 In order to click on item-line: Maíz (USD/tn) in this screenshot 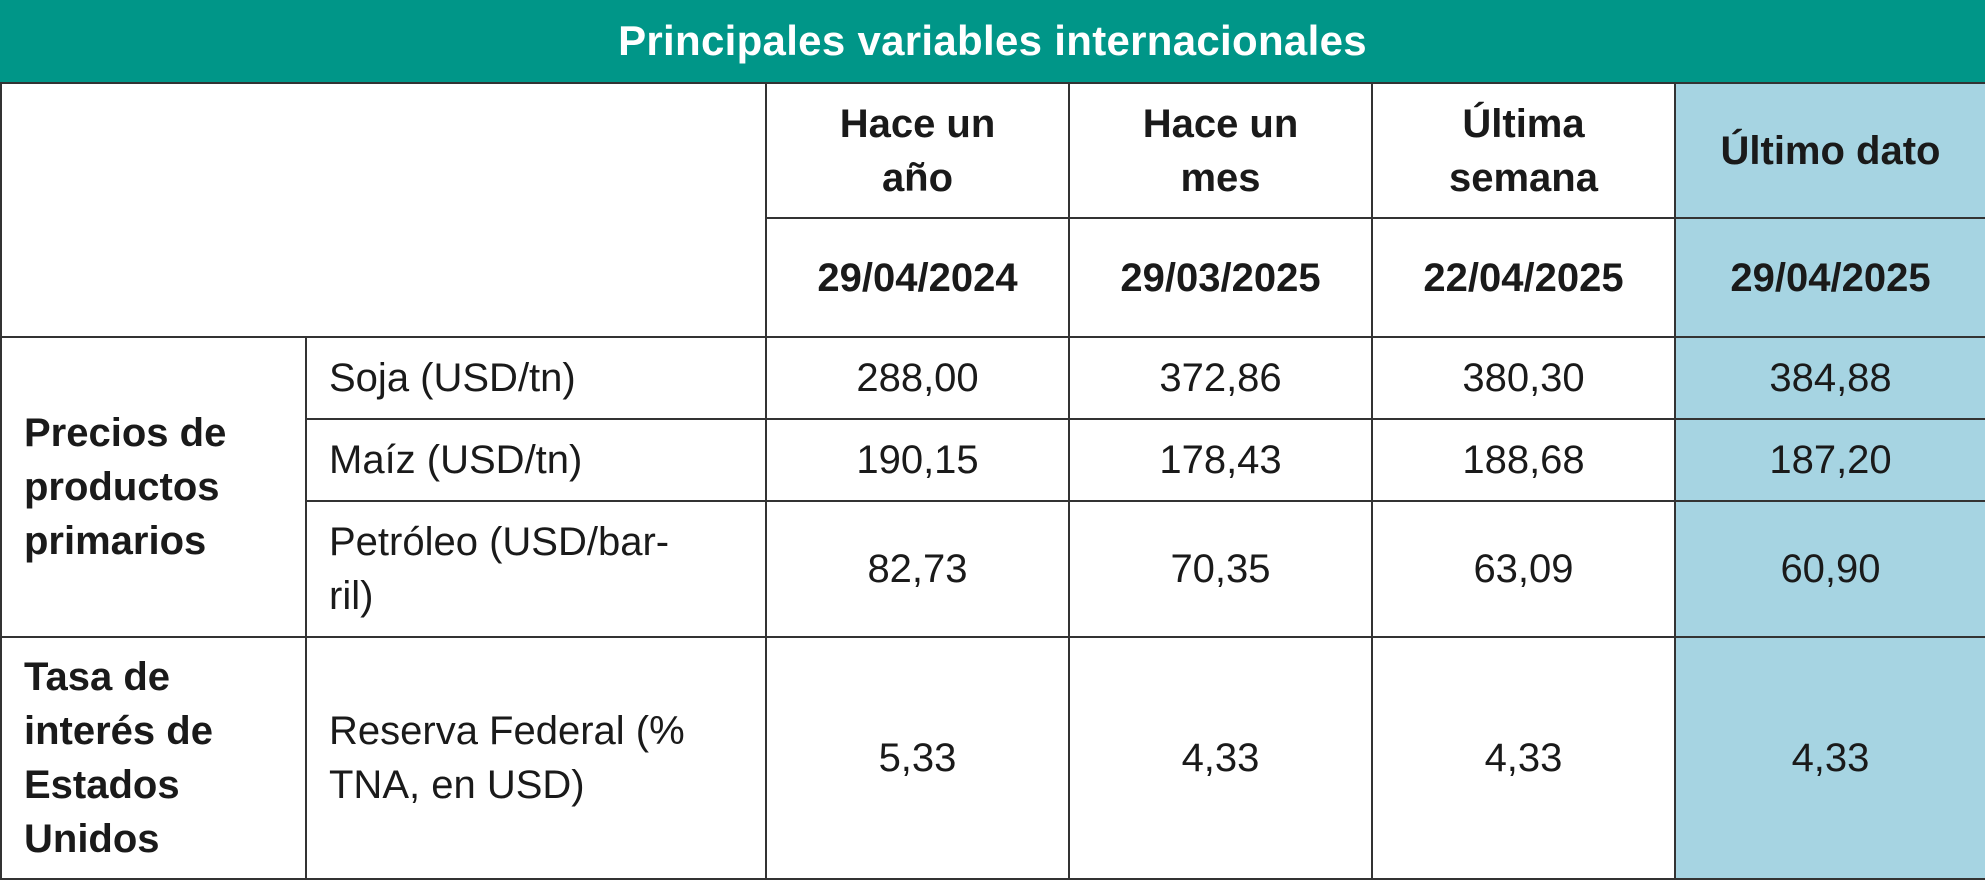, I will do `click(456, 460)`.